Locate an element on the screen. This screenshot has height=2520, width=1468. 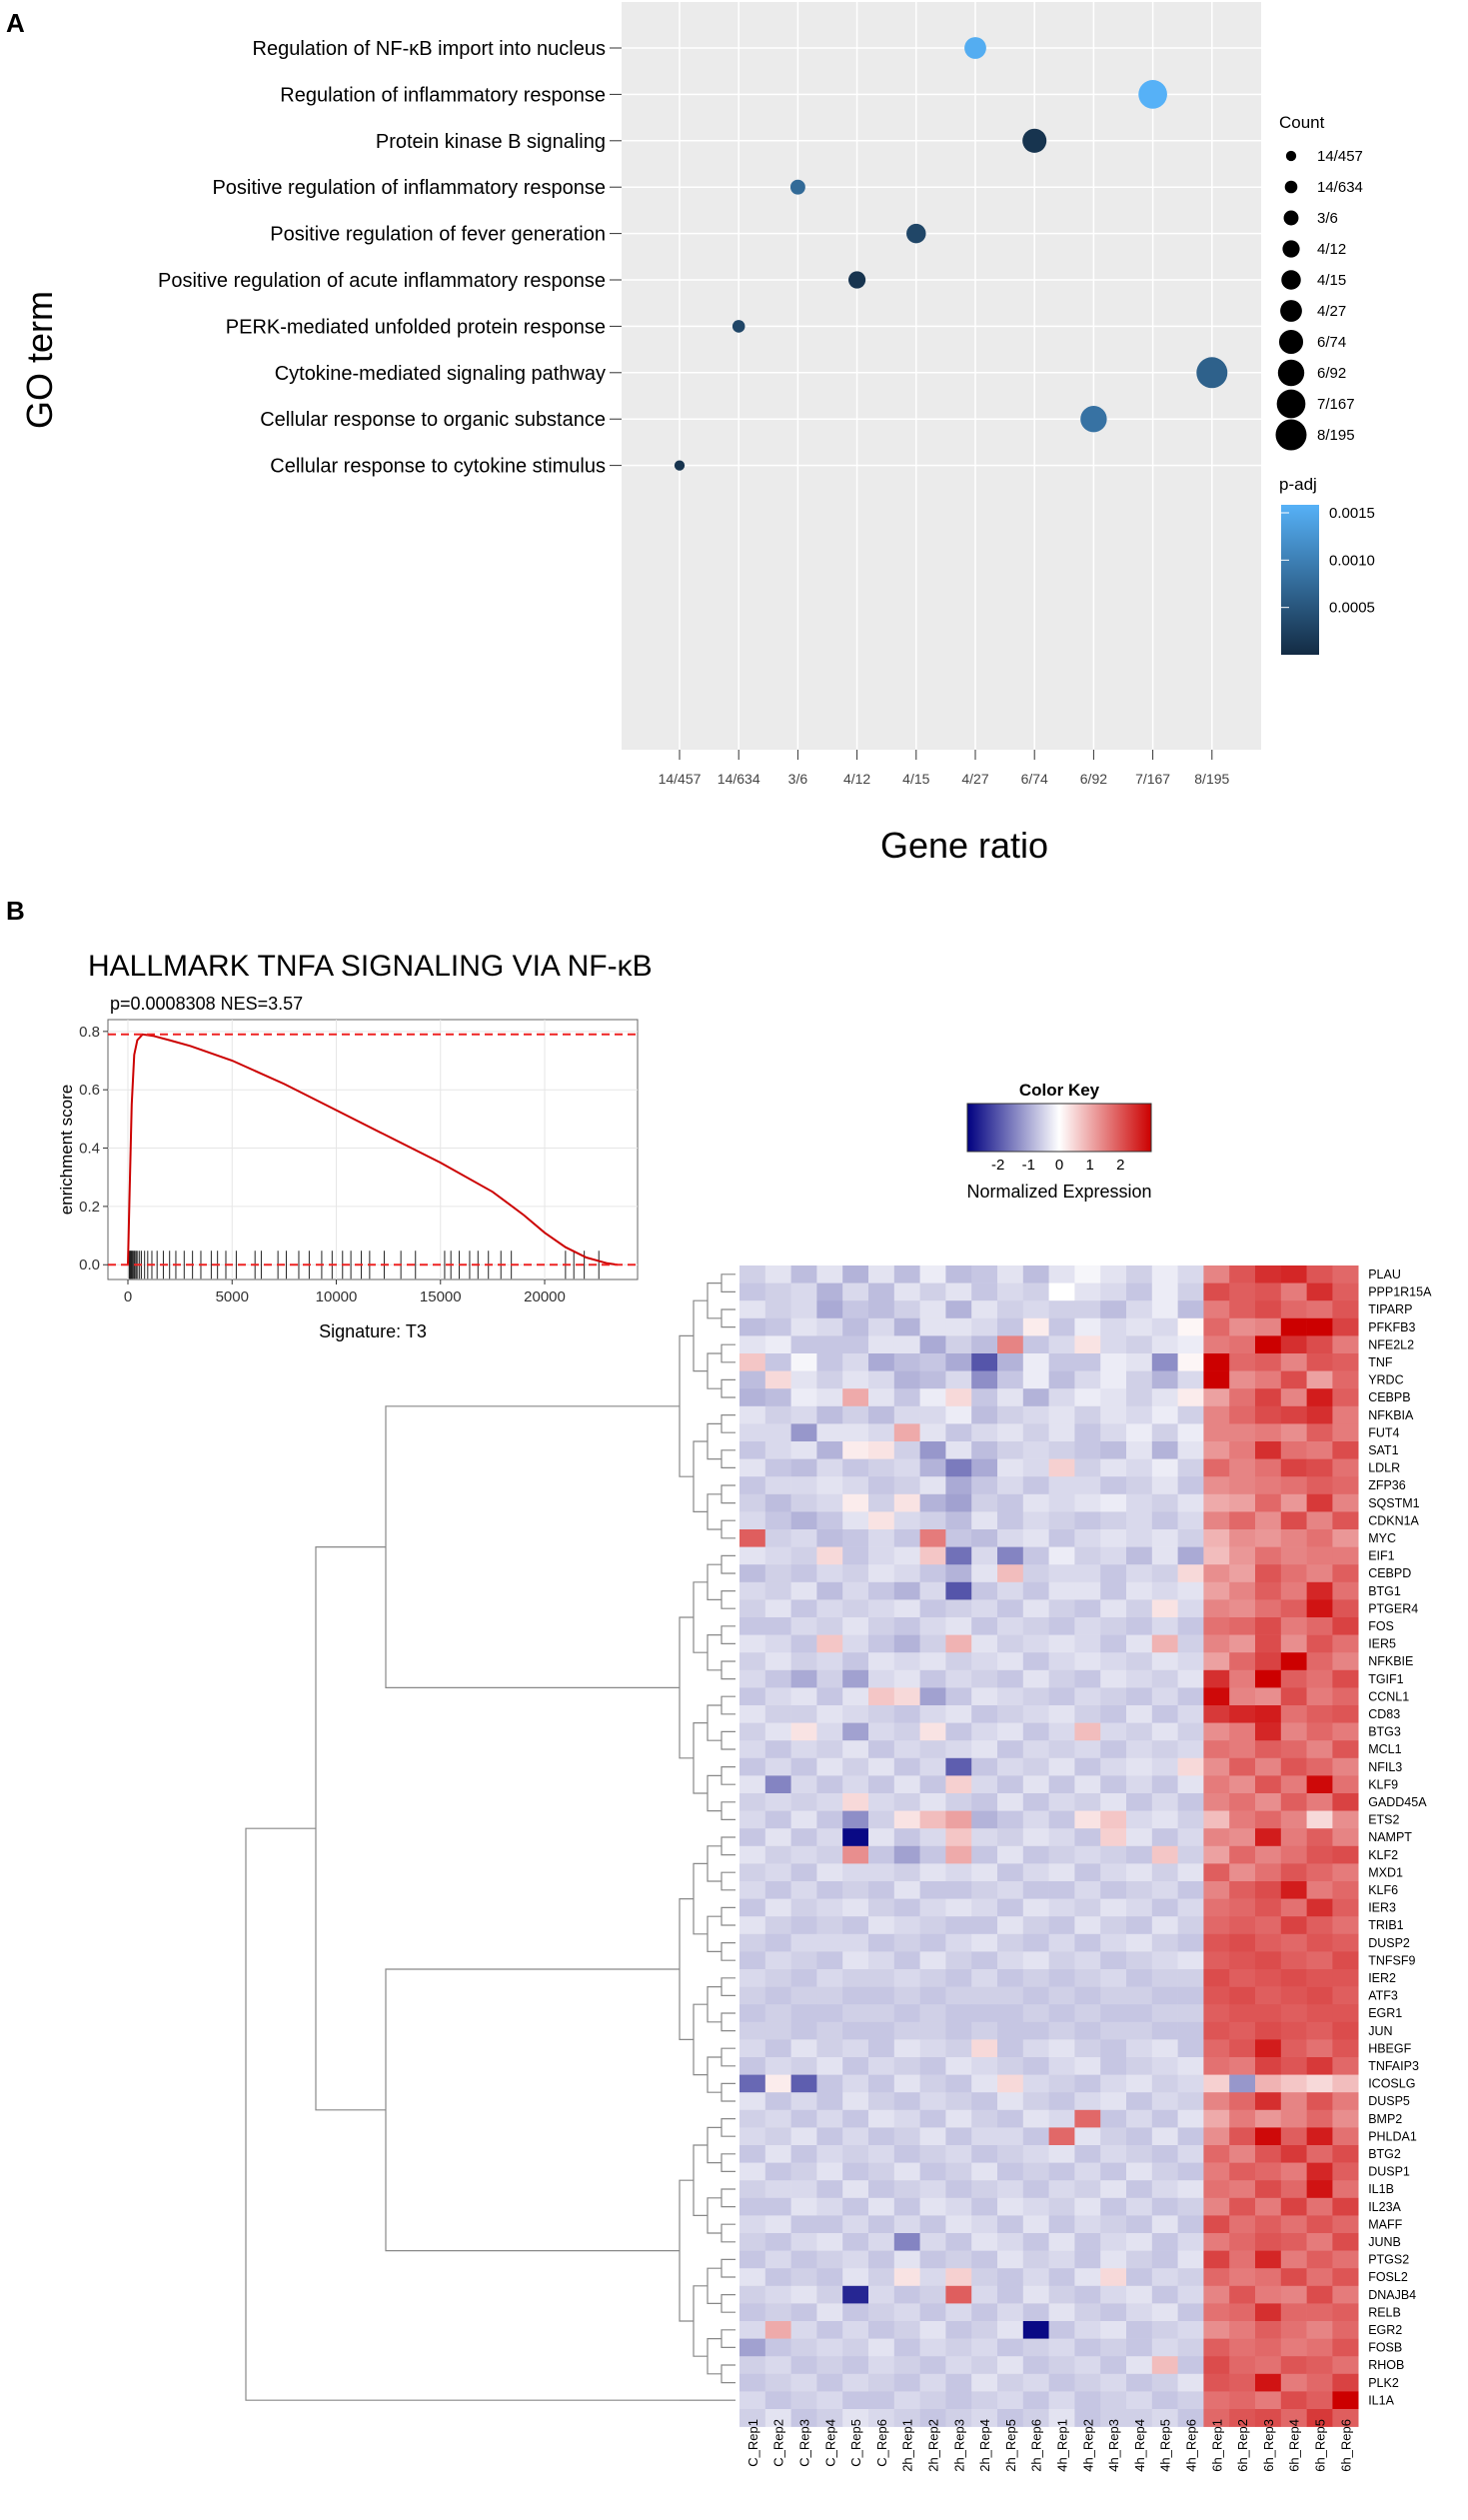
gene-label: NFE2L2 is located at coordinates (1391, 1344).